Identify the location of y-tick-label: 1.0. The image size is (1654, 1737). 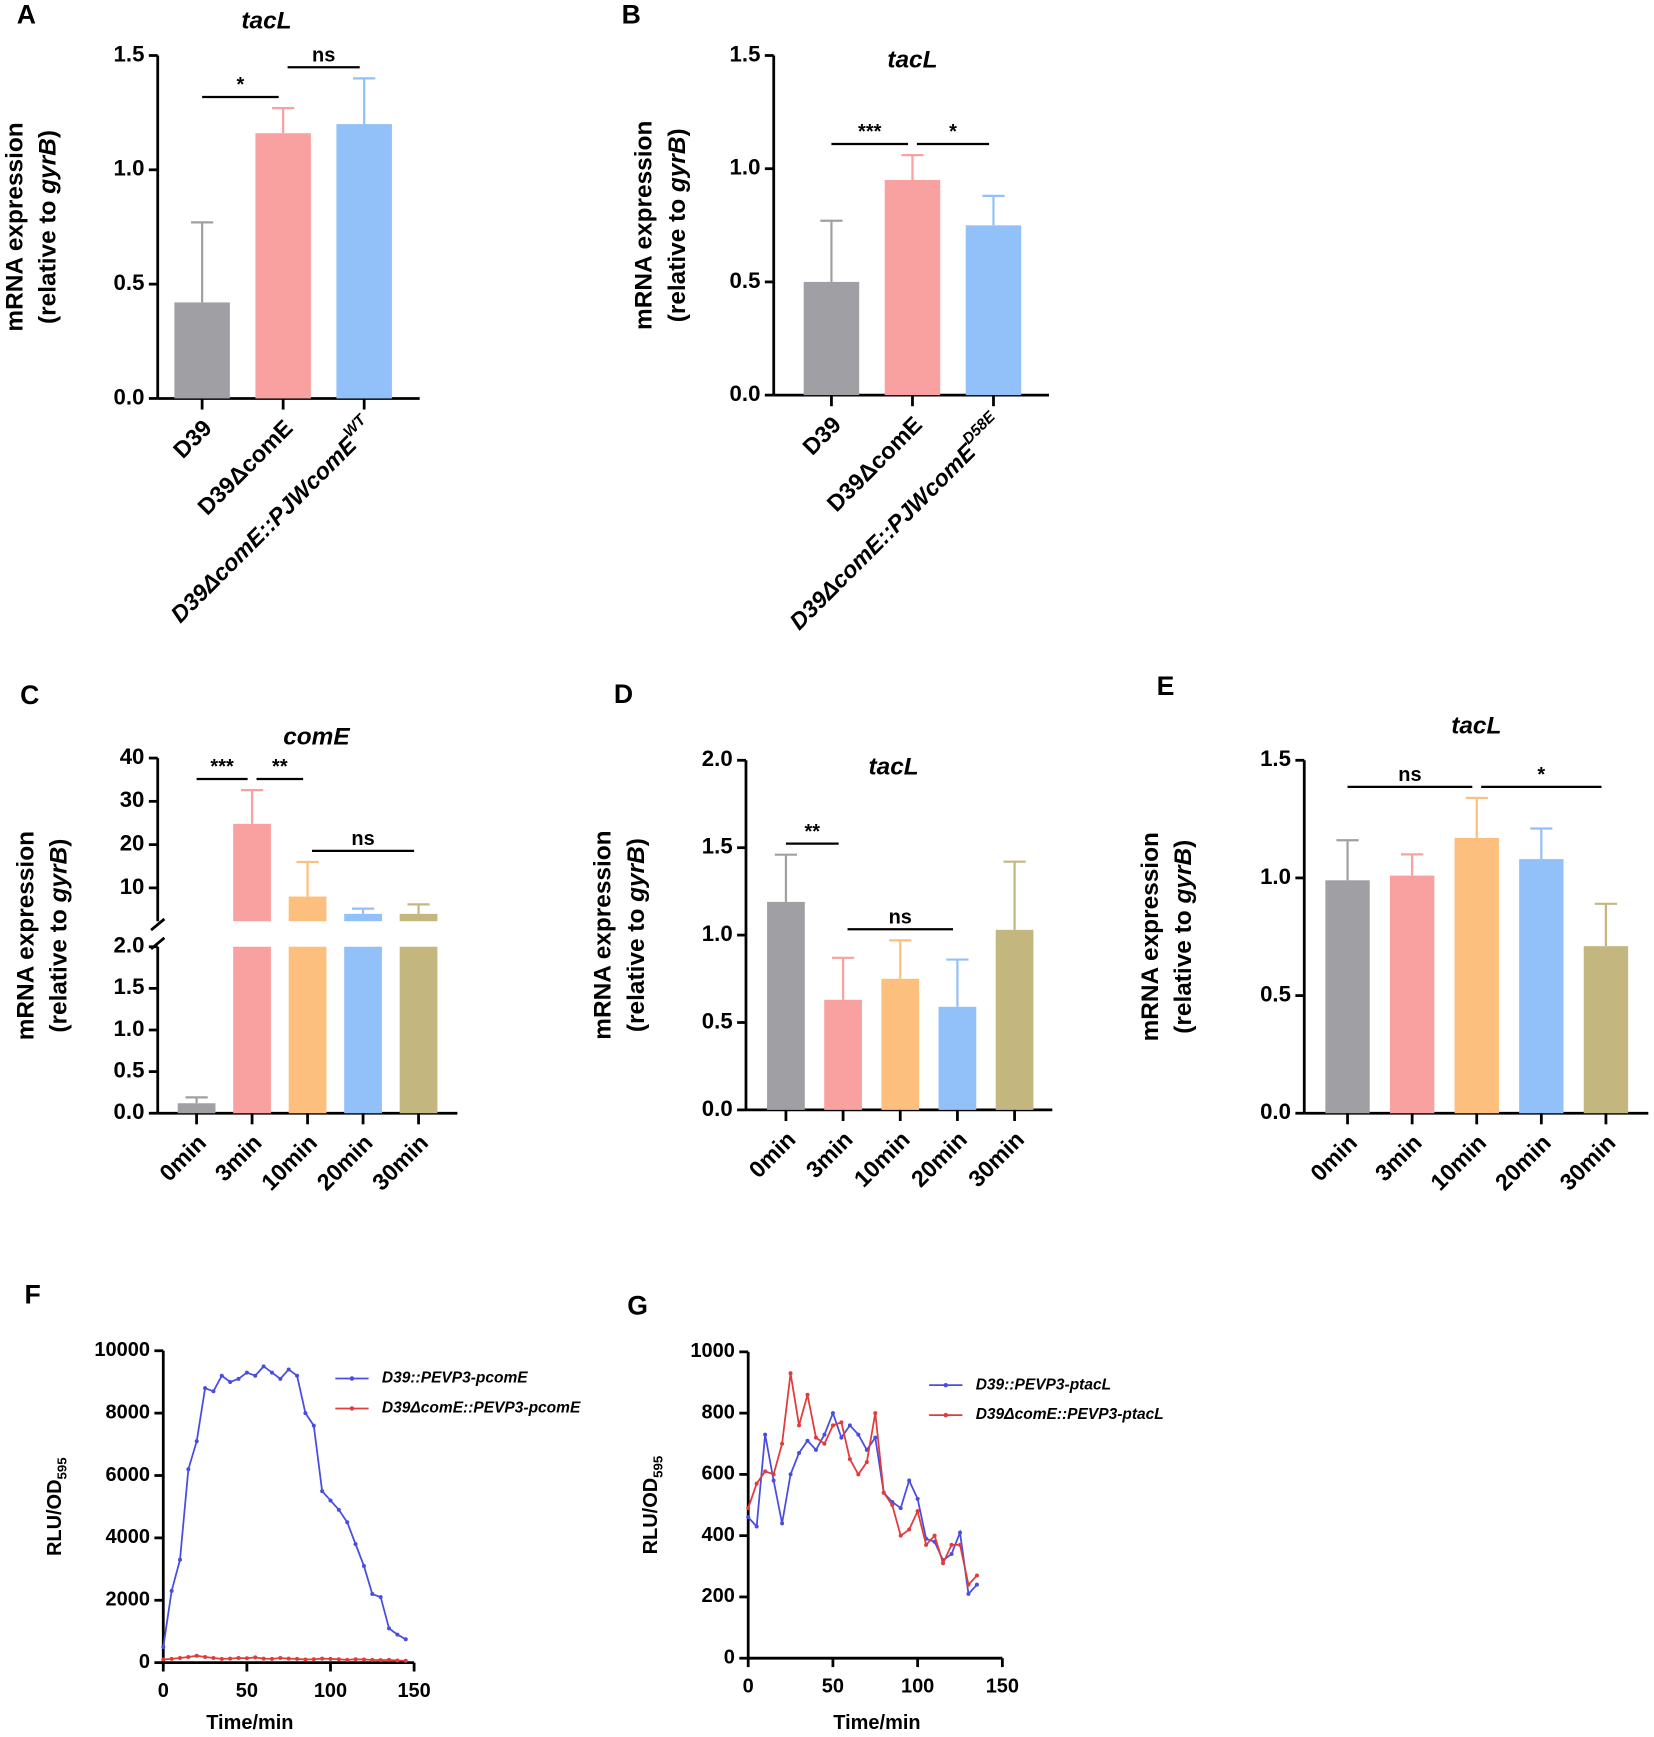
(1275, 876).